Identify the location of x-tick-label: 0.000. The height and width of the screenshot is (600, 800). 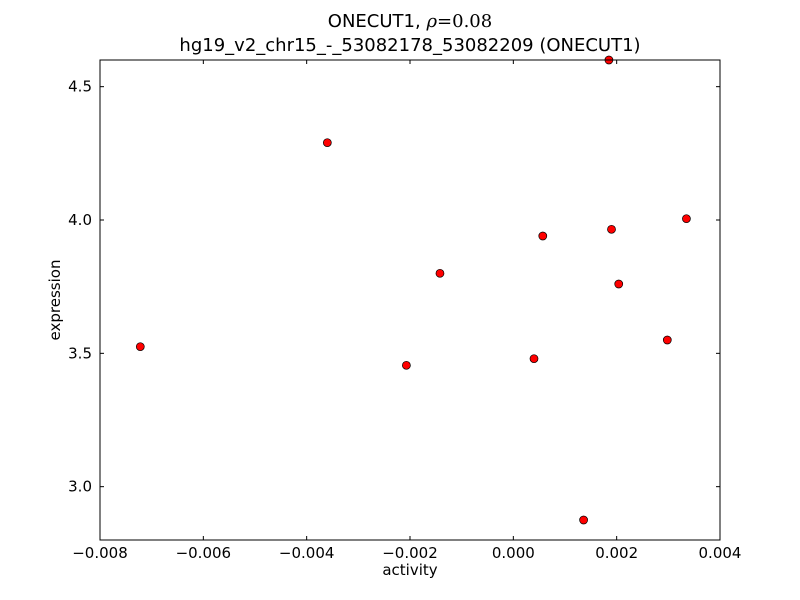
(513, 553).